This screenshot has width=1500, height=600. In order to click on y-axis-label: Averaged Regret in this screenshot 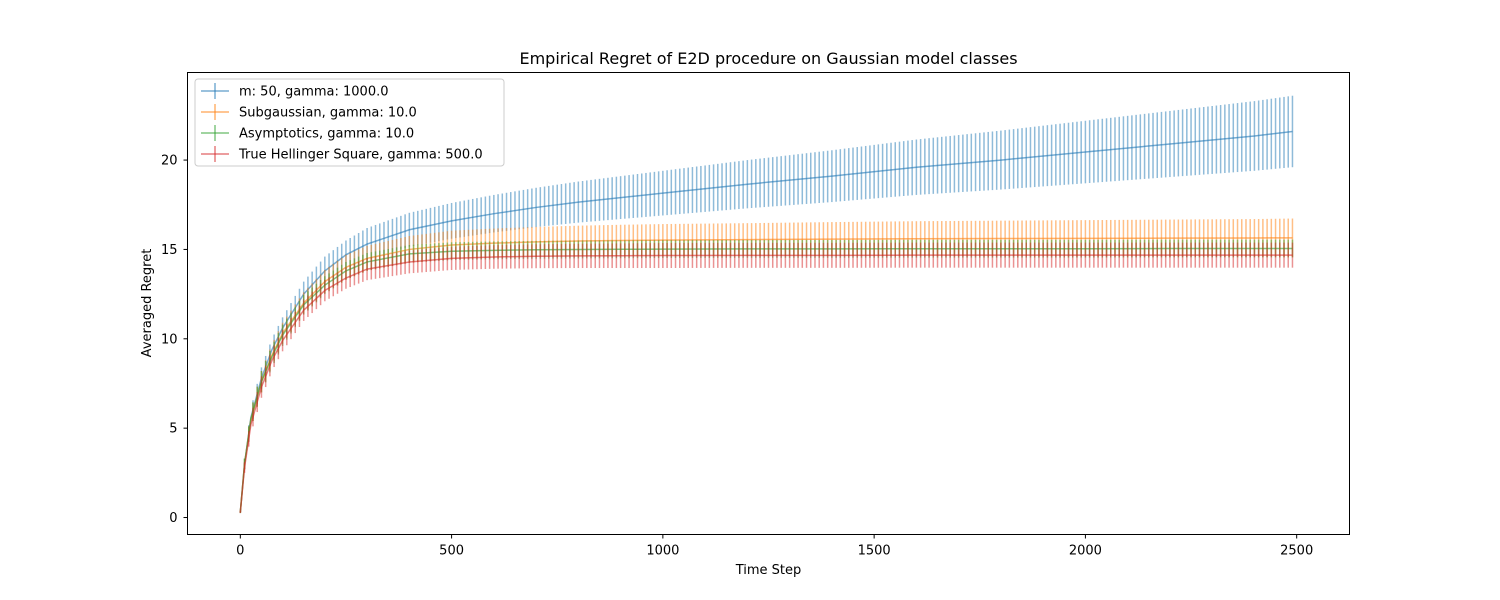, I will do `click(147, 303)`.